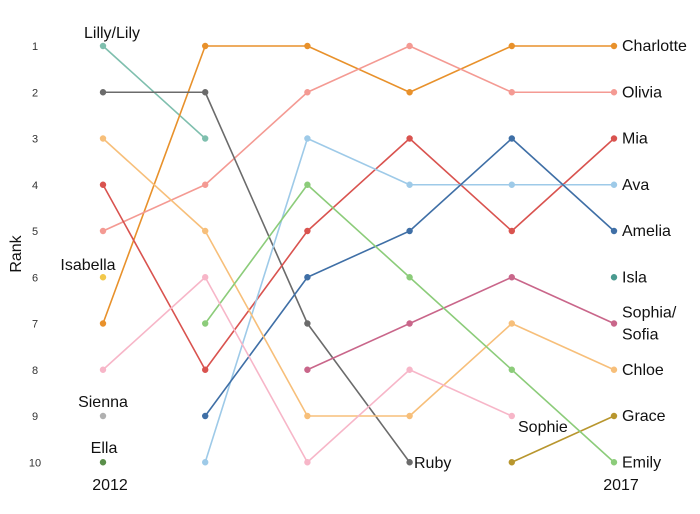  I want to click on point-charlotte-2017, so click(614, 46).